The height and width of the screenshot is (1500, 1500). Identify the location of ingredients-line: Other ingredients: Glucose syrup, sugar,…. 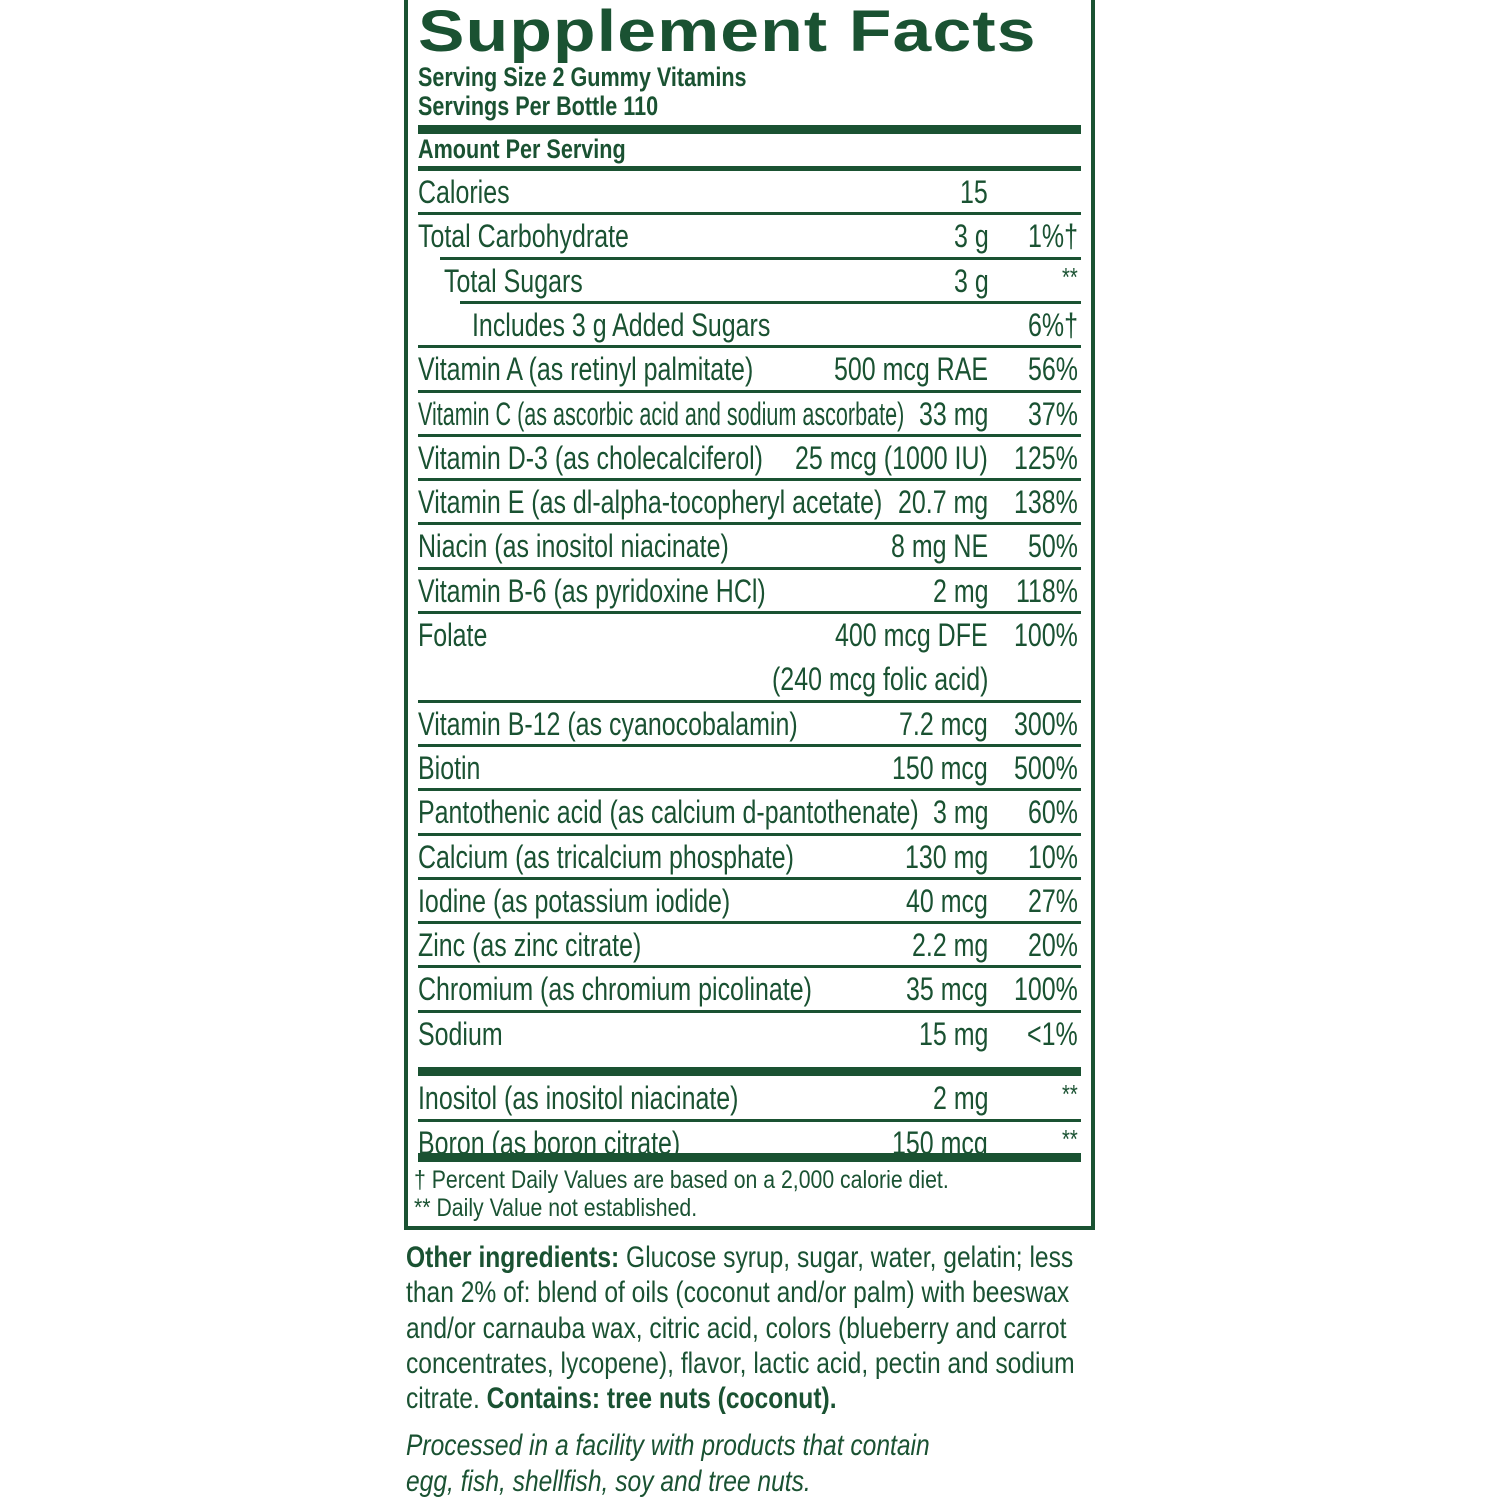
(739, 1257).